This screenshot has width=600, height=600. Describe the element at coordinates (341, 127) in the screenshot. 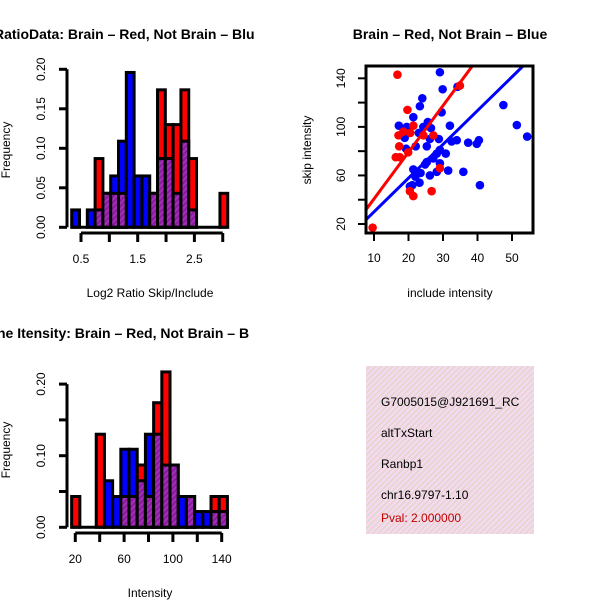

I see `scatter-y-tick-label: 100` at that location.